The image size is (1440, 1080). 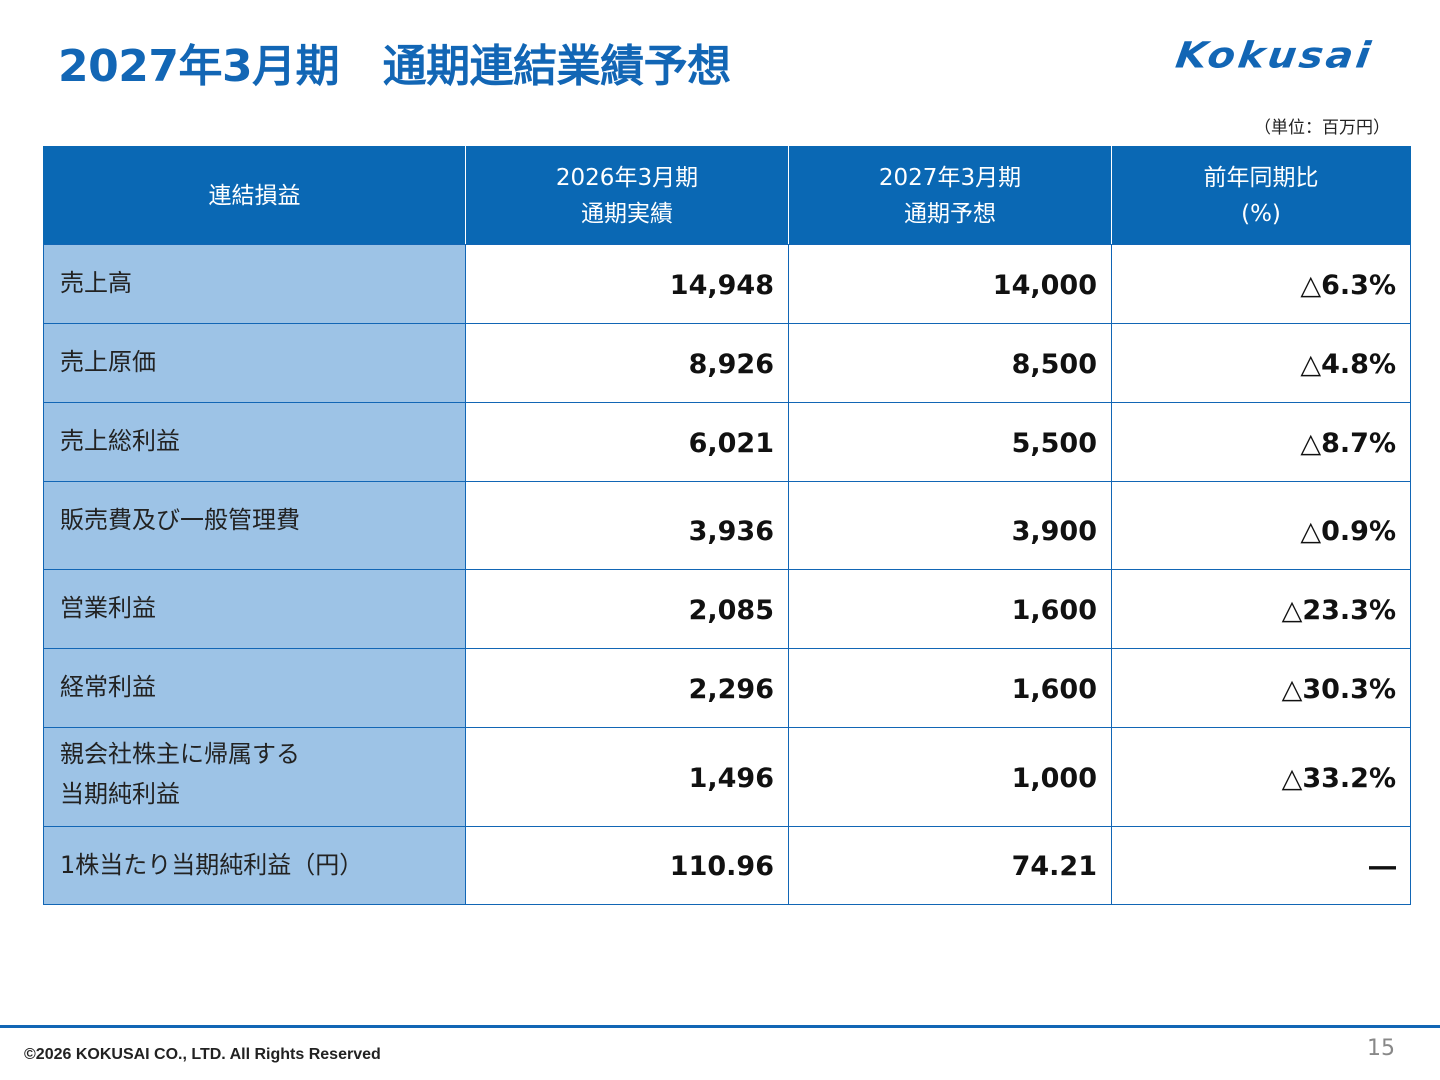 I want to click on actual-value: 14,948, so click(x=627, y=284).